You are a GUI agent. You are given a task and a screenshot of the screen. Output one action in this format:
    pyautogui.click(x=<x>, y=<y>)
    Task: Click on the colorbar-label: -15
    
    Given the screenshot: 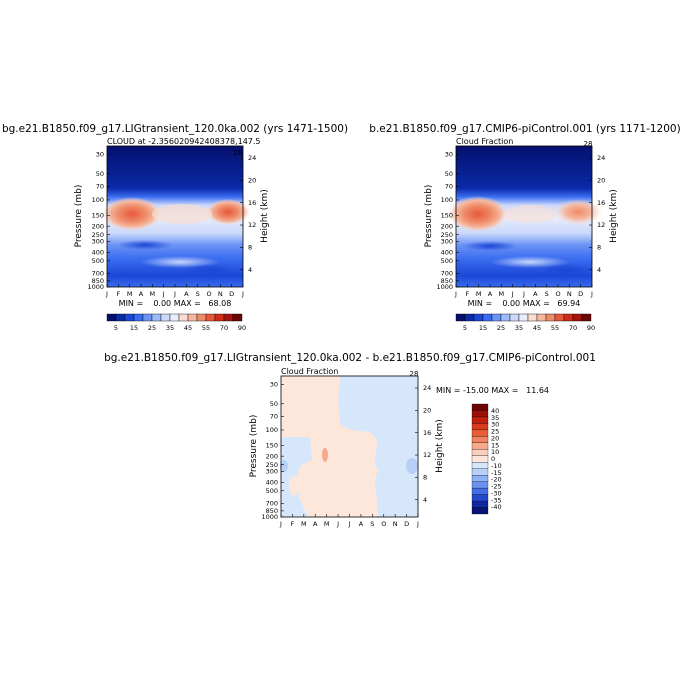 What is the action you would take?
    pyautogui.click(x=496, y=473)
    